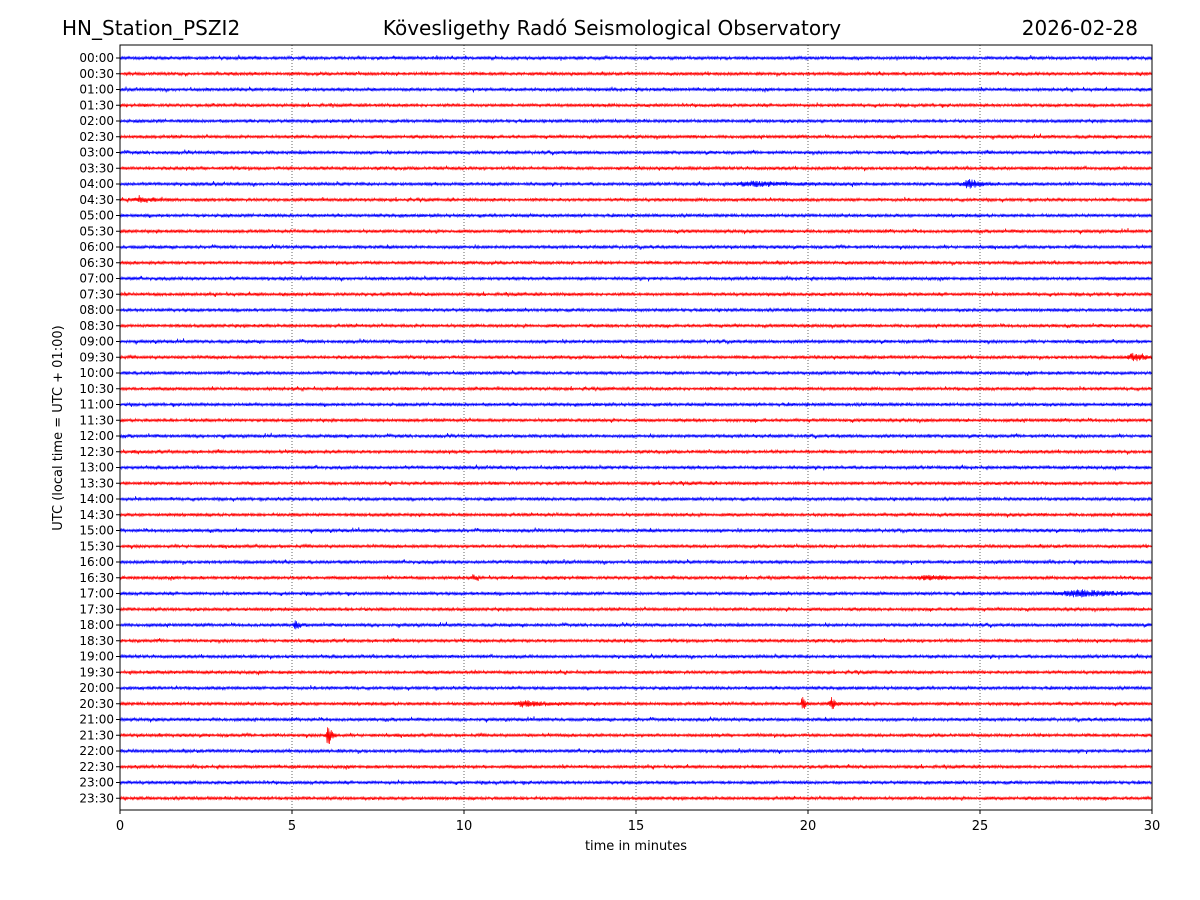 The width and height of the screenshot is (1200, 900). I want to click on row-label: 13:00, so click(96, 468).